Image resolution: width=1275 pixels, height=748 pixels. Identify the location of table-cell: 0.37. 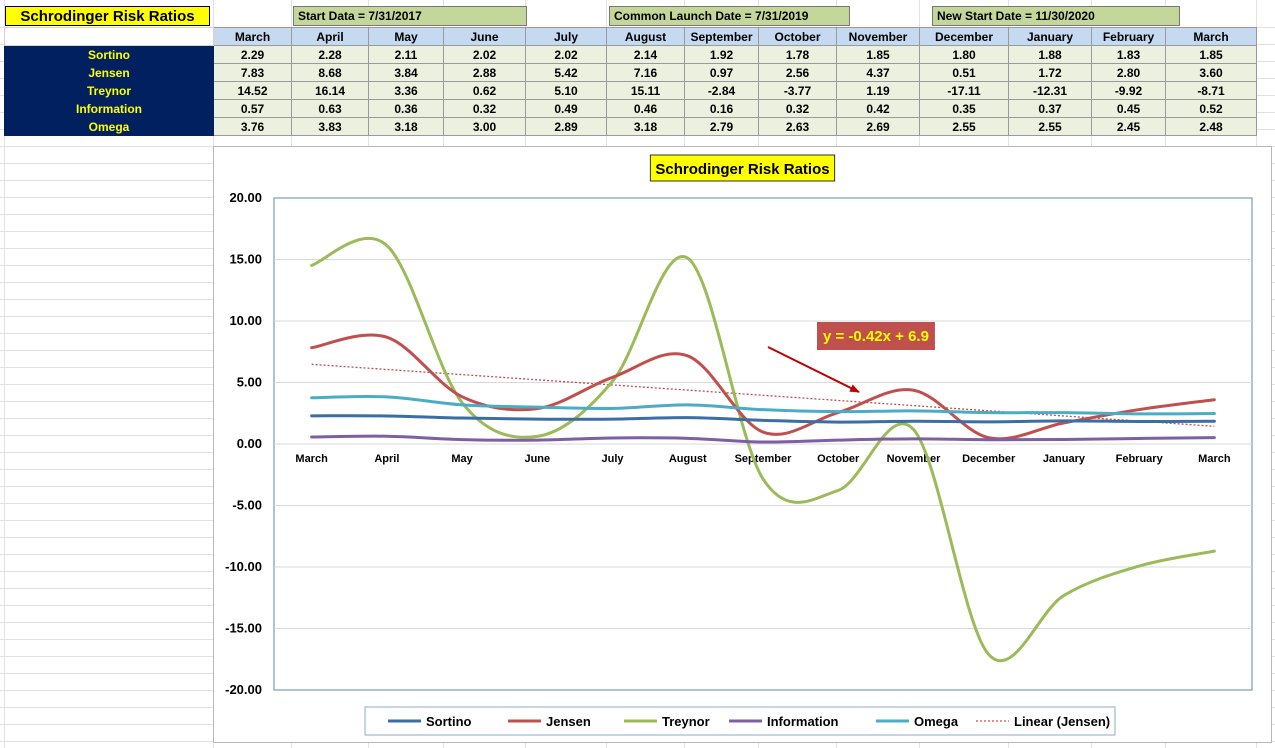
(1050, 108).